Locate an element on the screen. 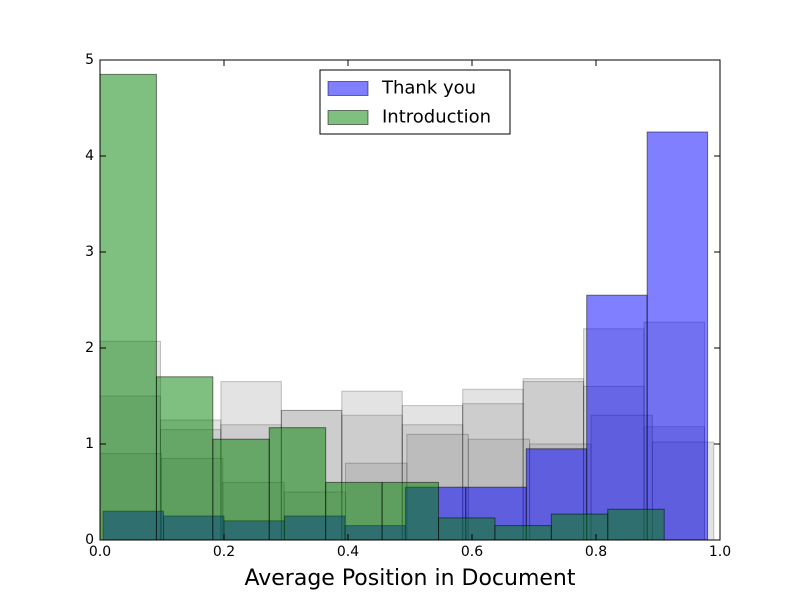 The height and width of the screenshot is (600, 800). x-tick-label: 0.8 is located at coordinates (596, 552).